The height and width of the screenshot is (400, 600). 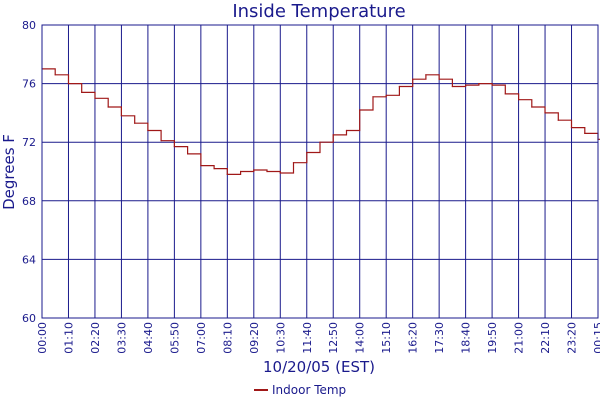 What do you see at coordinates (596, 338) in the screenshot?
I see `x-tick-label: 00:15` at bounding box center [596, 338].